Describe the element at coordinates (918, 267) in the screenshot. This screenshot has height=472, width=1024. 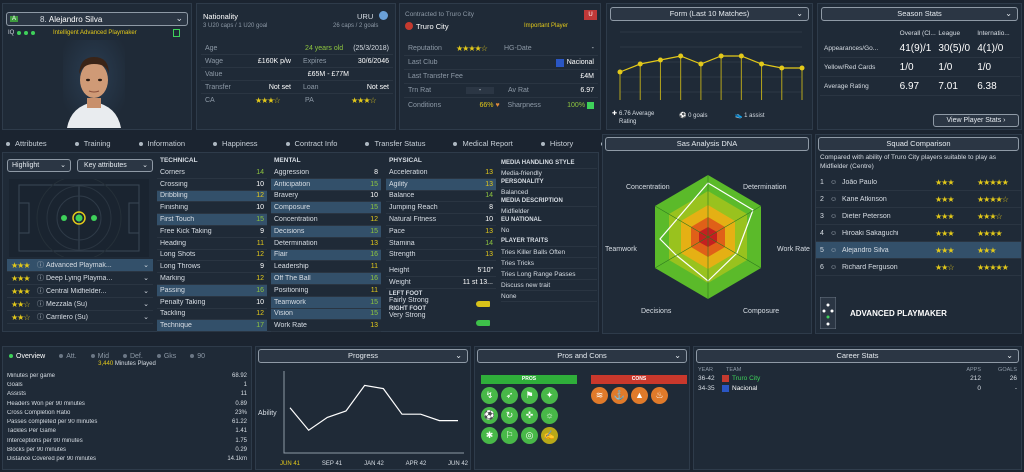
I see `squad-row: 6 ☺ Richard Ferguson ★★☆ ★★★★★` at that location.